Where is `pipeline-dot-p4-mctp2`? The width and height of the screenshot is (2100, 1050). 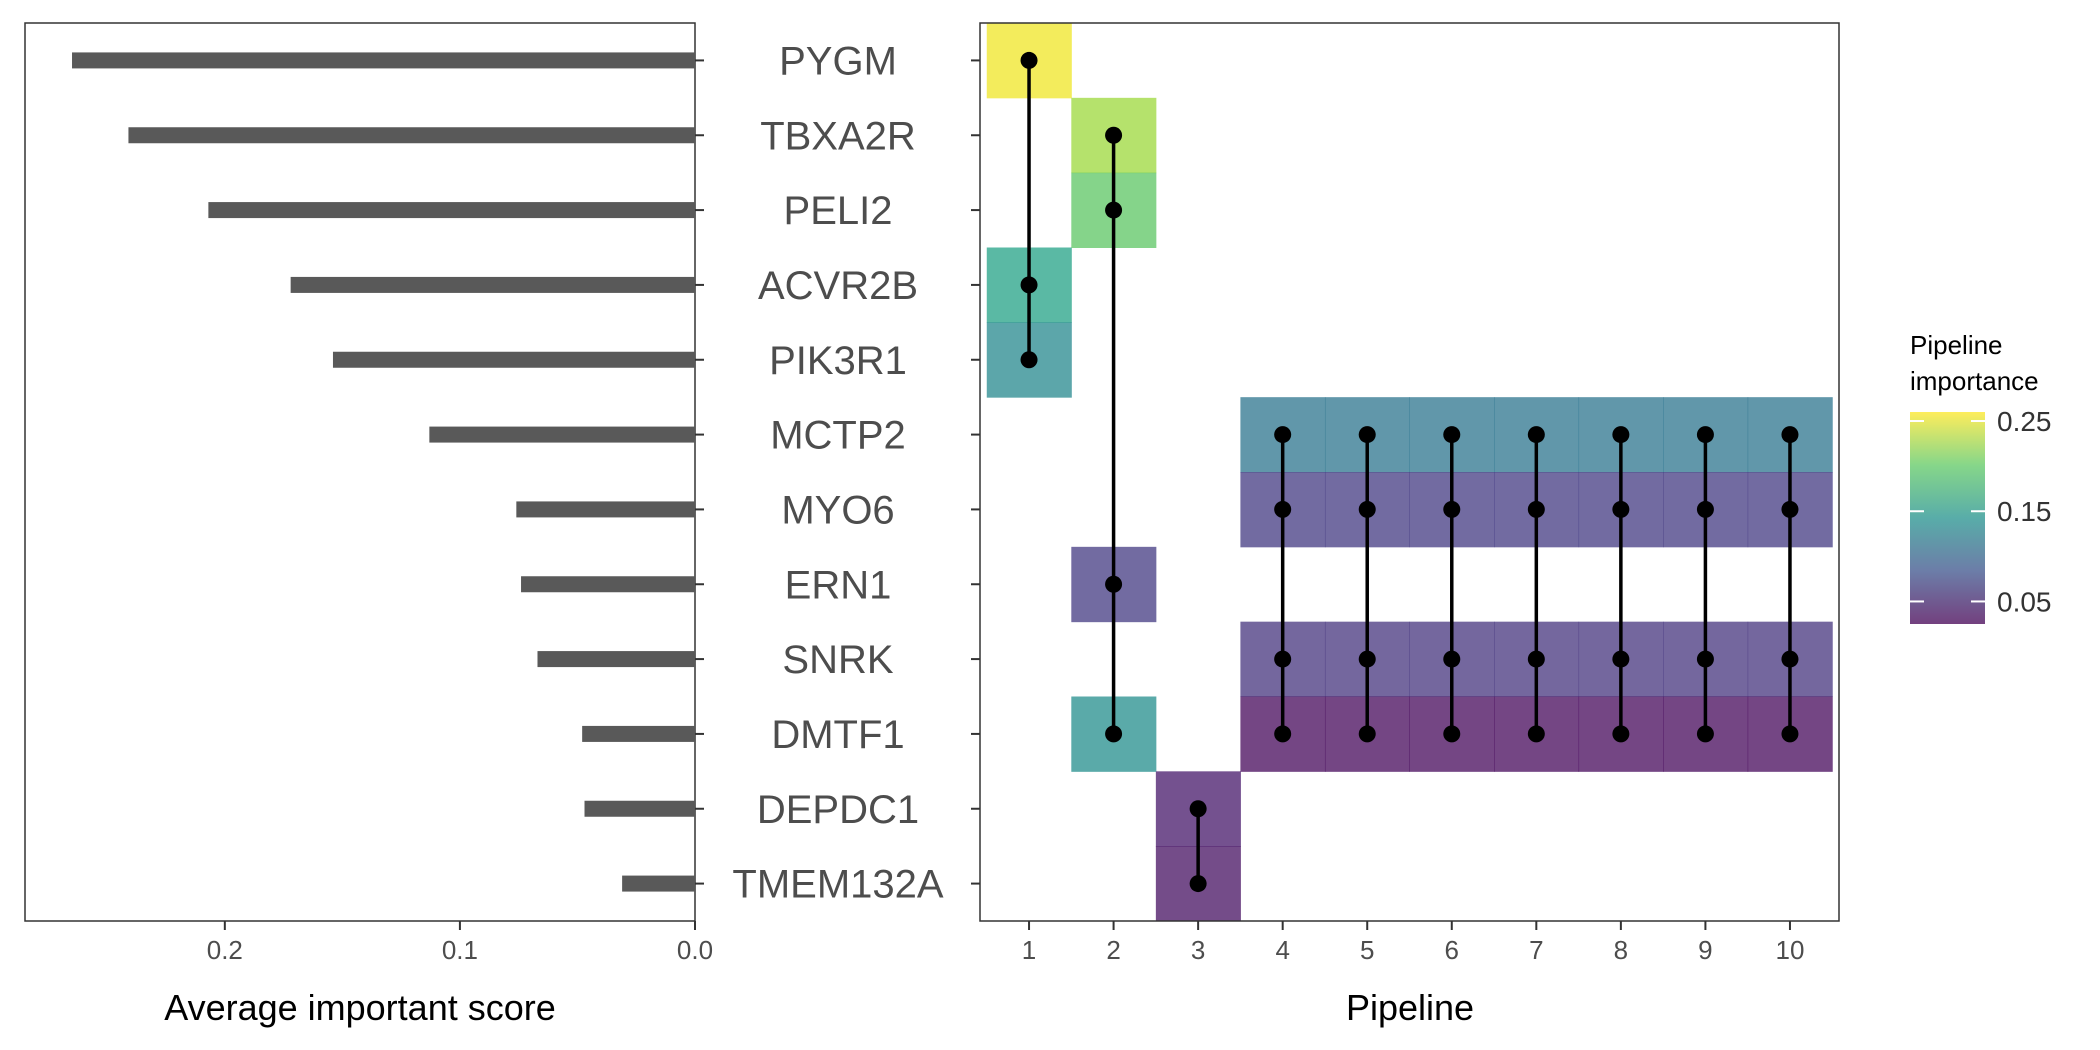
pipeline-dot-p4-mctp2 is located at coordinates (1283, 435).